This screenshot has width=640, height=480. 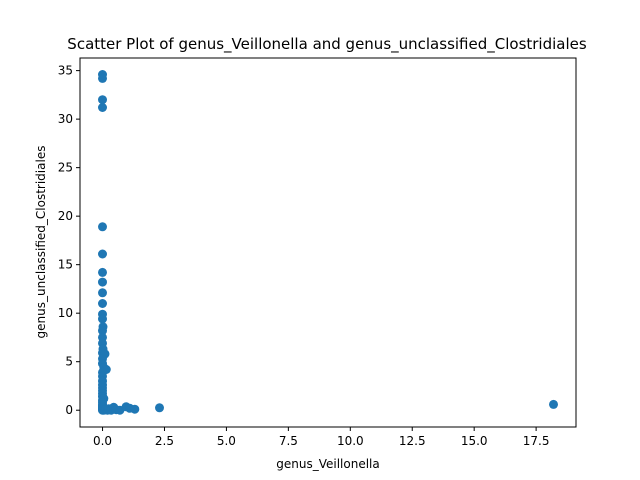 What do you see at coordinates (412, 441) in the screenshot?
I see `x-tick-label: 12.5` at bounding box center [412, 441].